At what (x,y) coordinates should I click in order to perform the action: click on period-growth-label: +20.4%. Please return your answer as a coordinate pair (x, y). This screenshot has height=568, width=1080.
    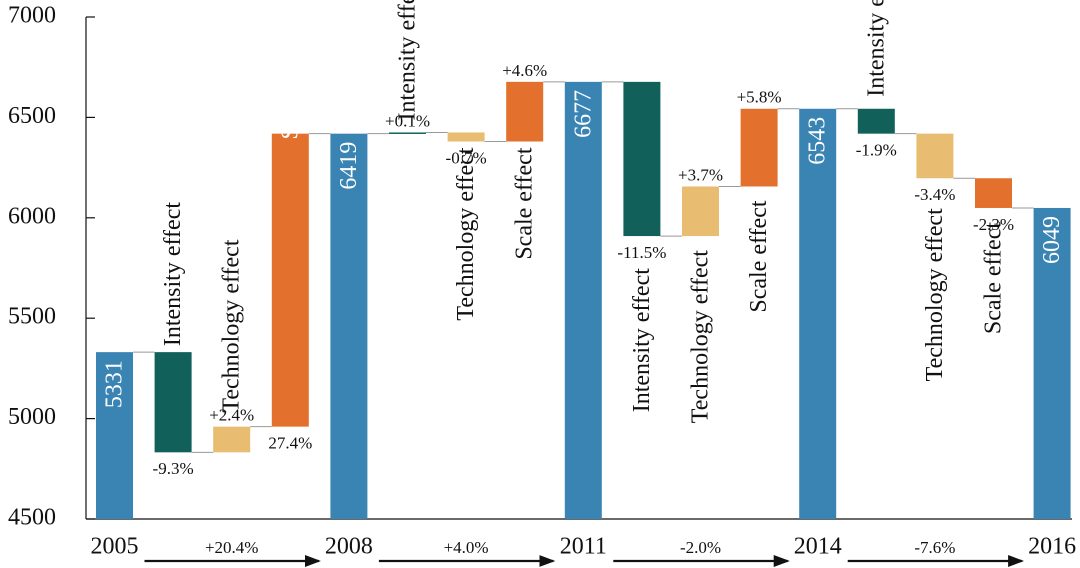
    Looking at the image, I should click on (232, 547).